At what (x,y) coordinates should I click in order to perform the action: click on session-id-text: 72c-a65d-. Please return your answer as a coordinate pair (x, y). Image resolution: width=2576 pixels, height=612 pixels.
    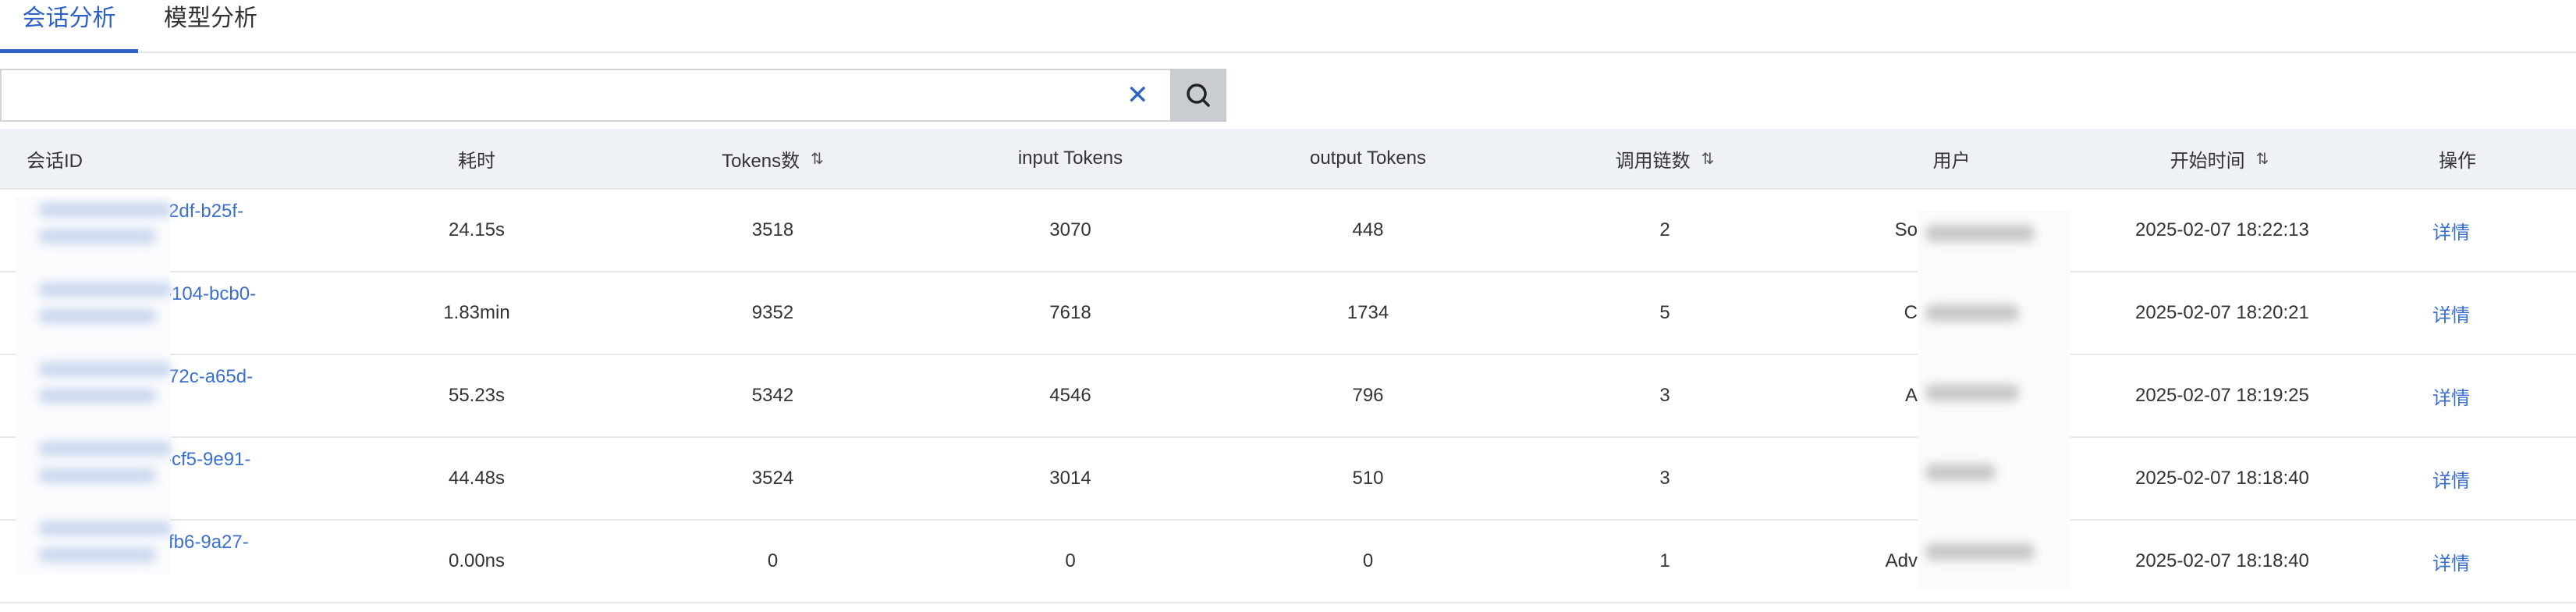
    Looking at the image, I should click on (211, 376).